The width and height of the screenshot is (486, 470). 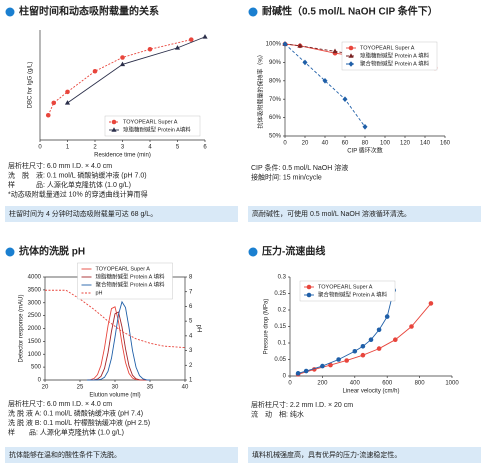 What do you see at coordinates (78, 193) in the screenshot?
I see `info-line: *动态吸附载量通过 10% 的穿透曲线计算而得` at bounding box center [78, 193].